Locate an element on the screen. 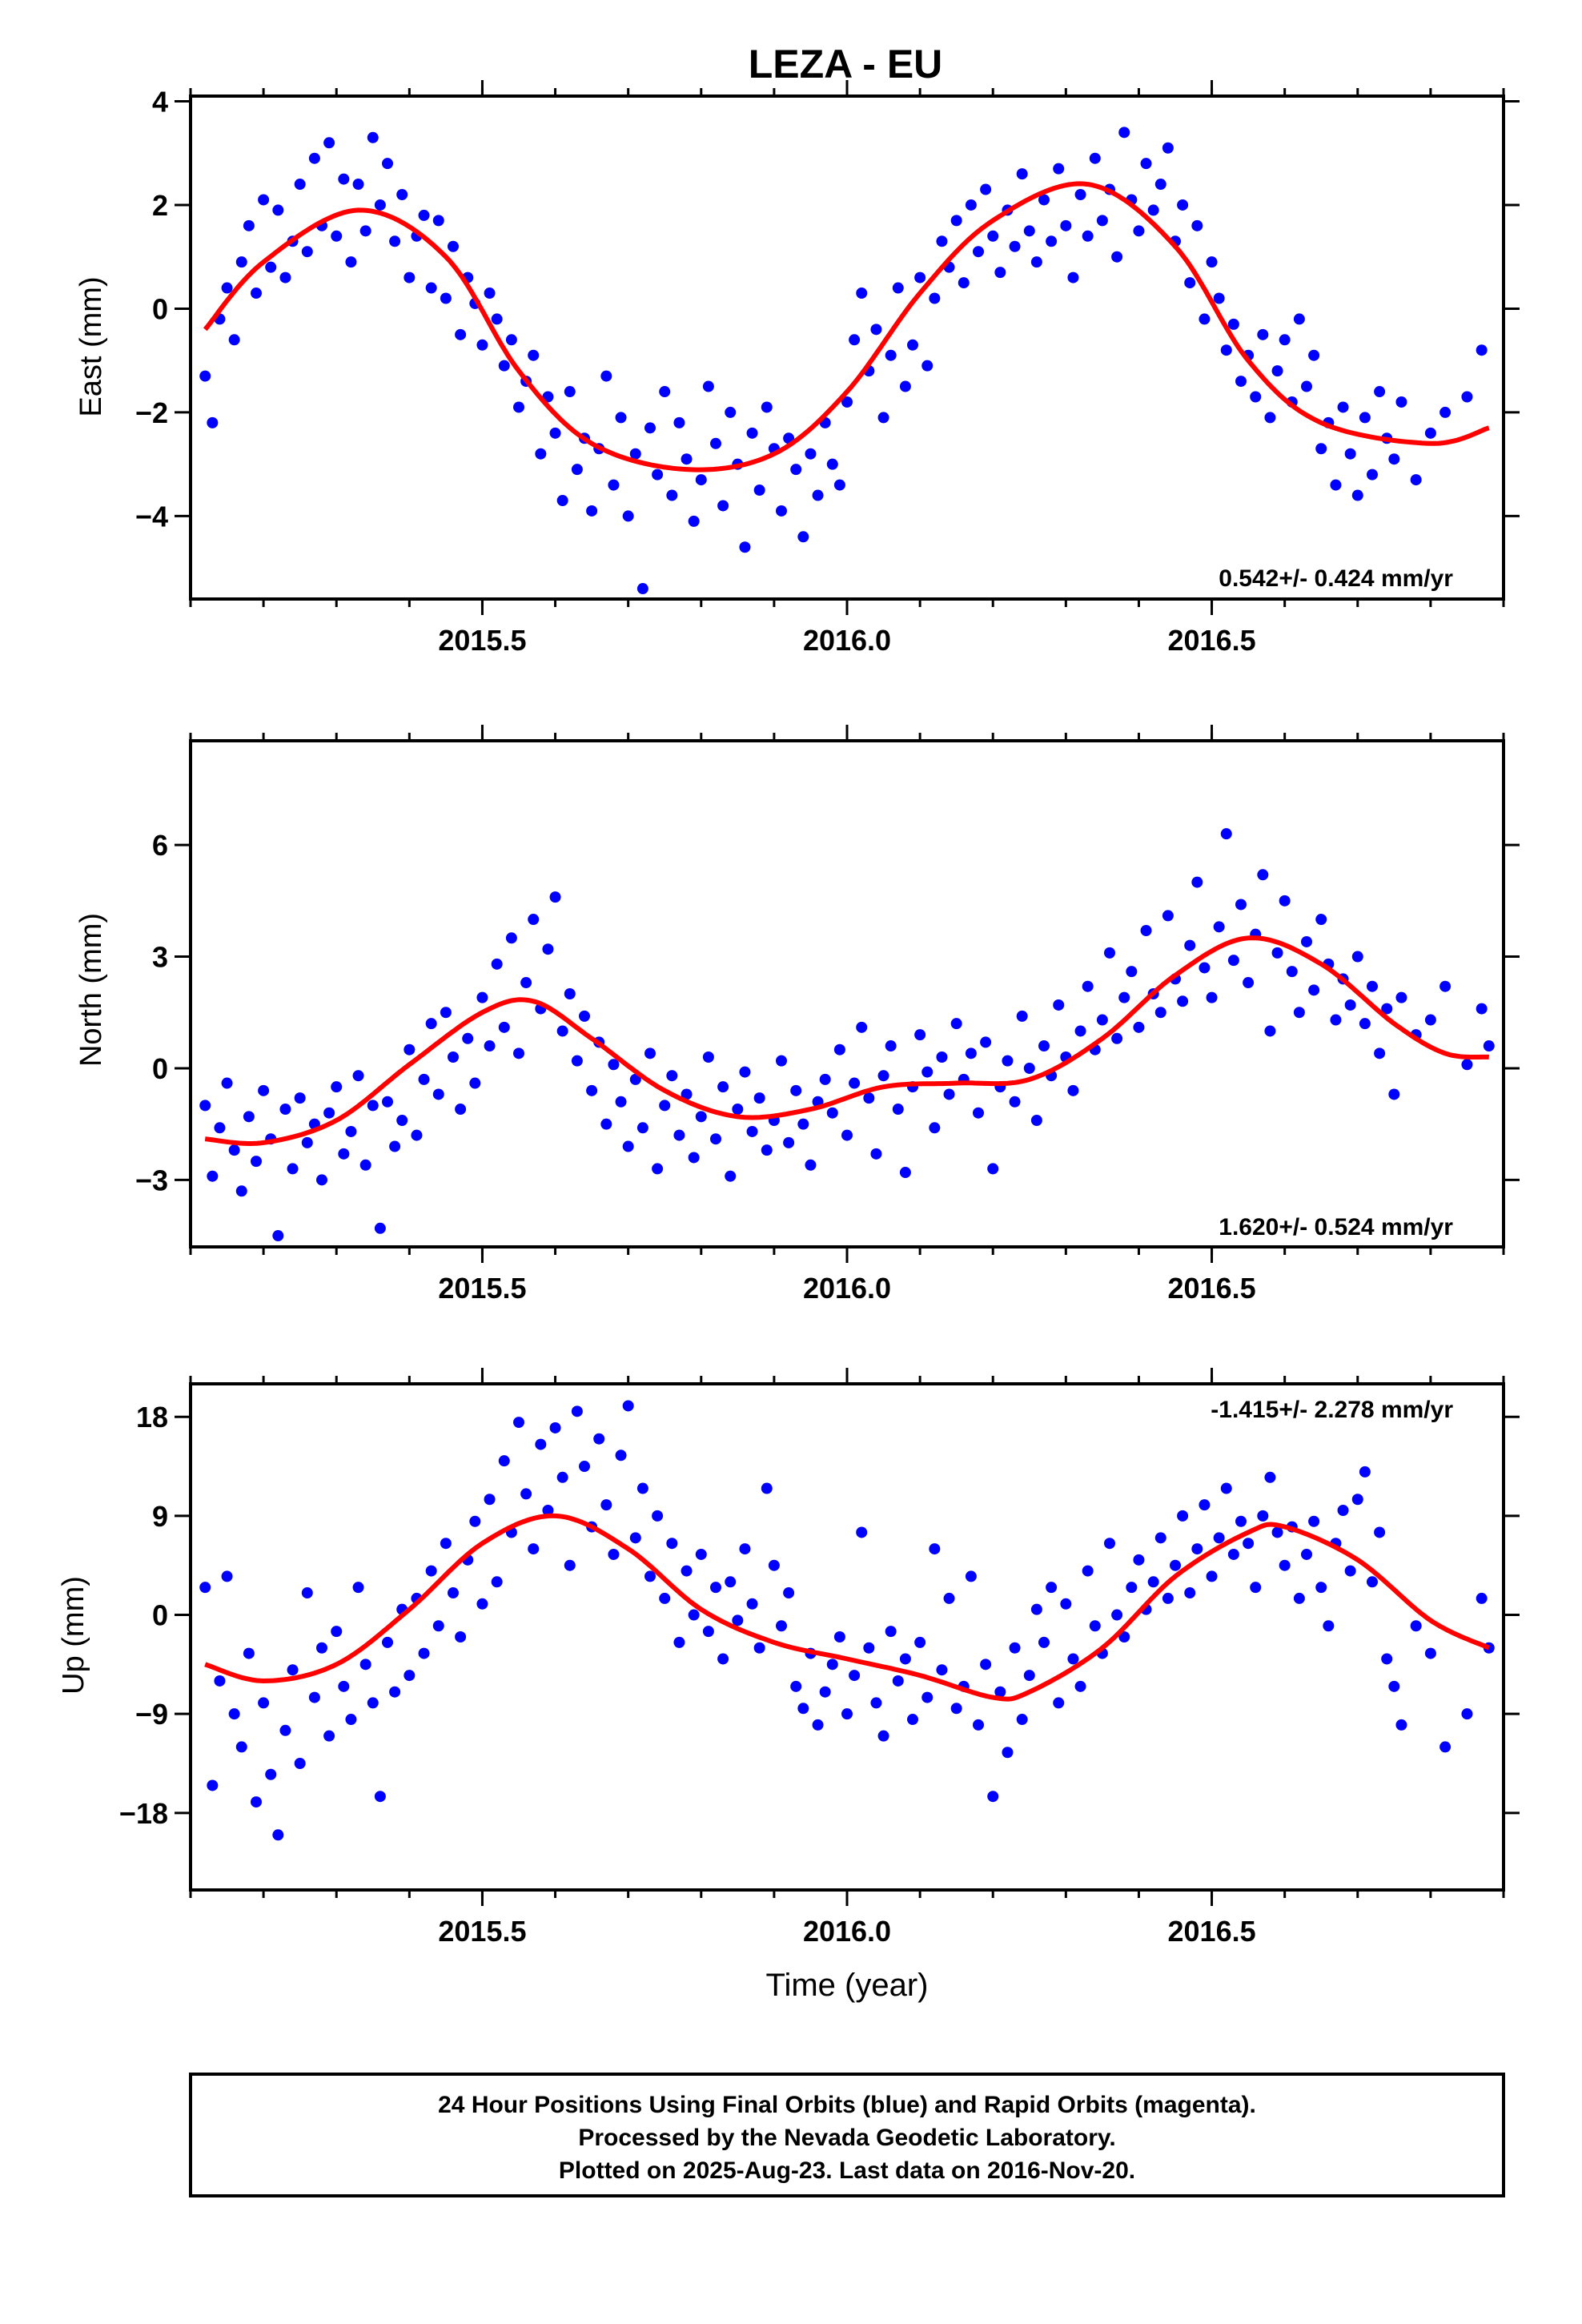 This screenshot has width=1582, height=2324. east-x-tick-label: 2016.0 is located at coordinates (847, 640).